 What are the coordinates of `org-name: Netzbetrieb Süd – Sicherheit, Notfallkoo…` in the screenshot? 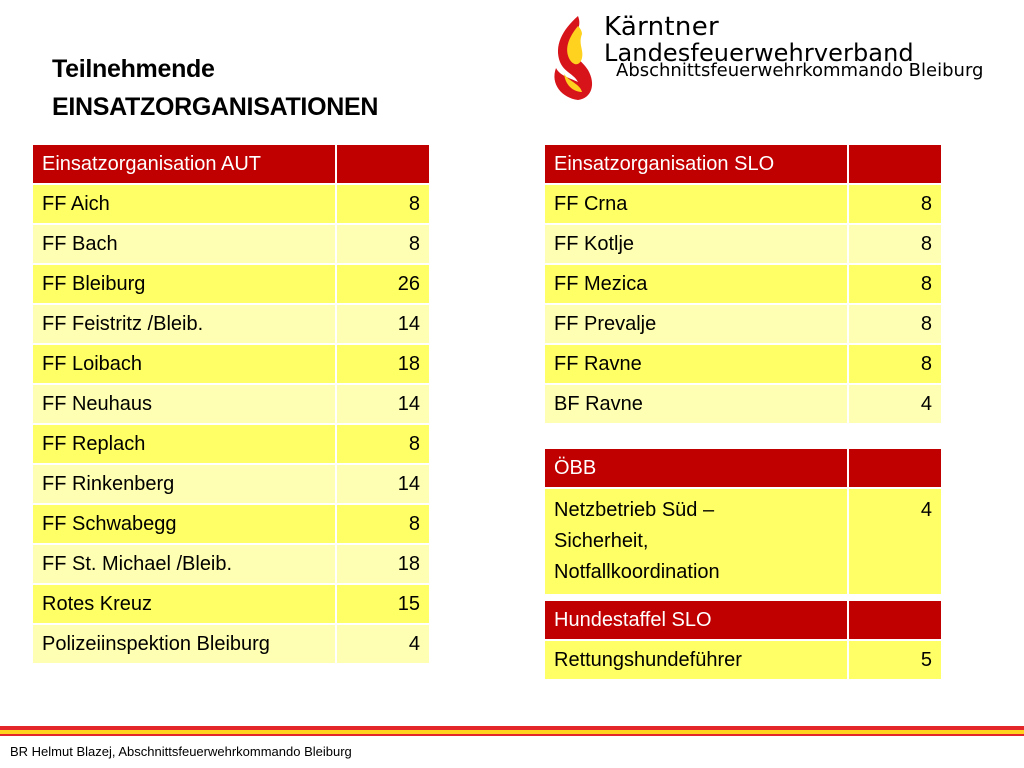 It's located at (696, 541).